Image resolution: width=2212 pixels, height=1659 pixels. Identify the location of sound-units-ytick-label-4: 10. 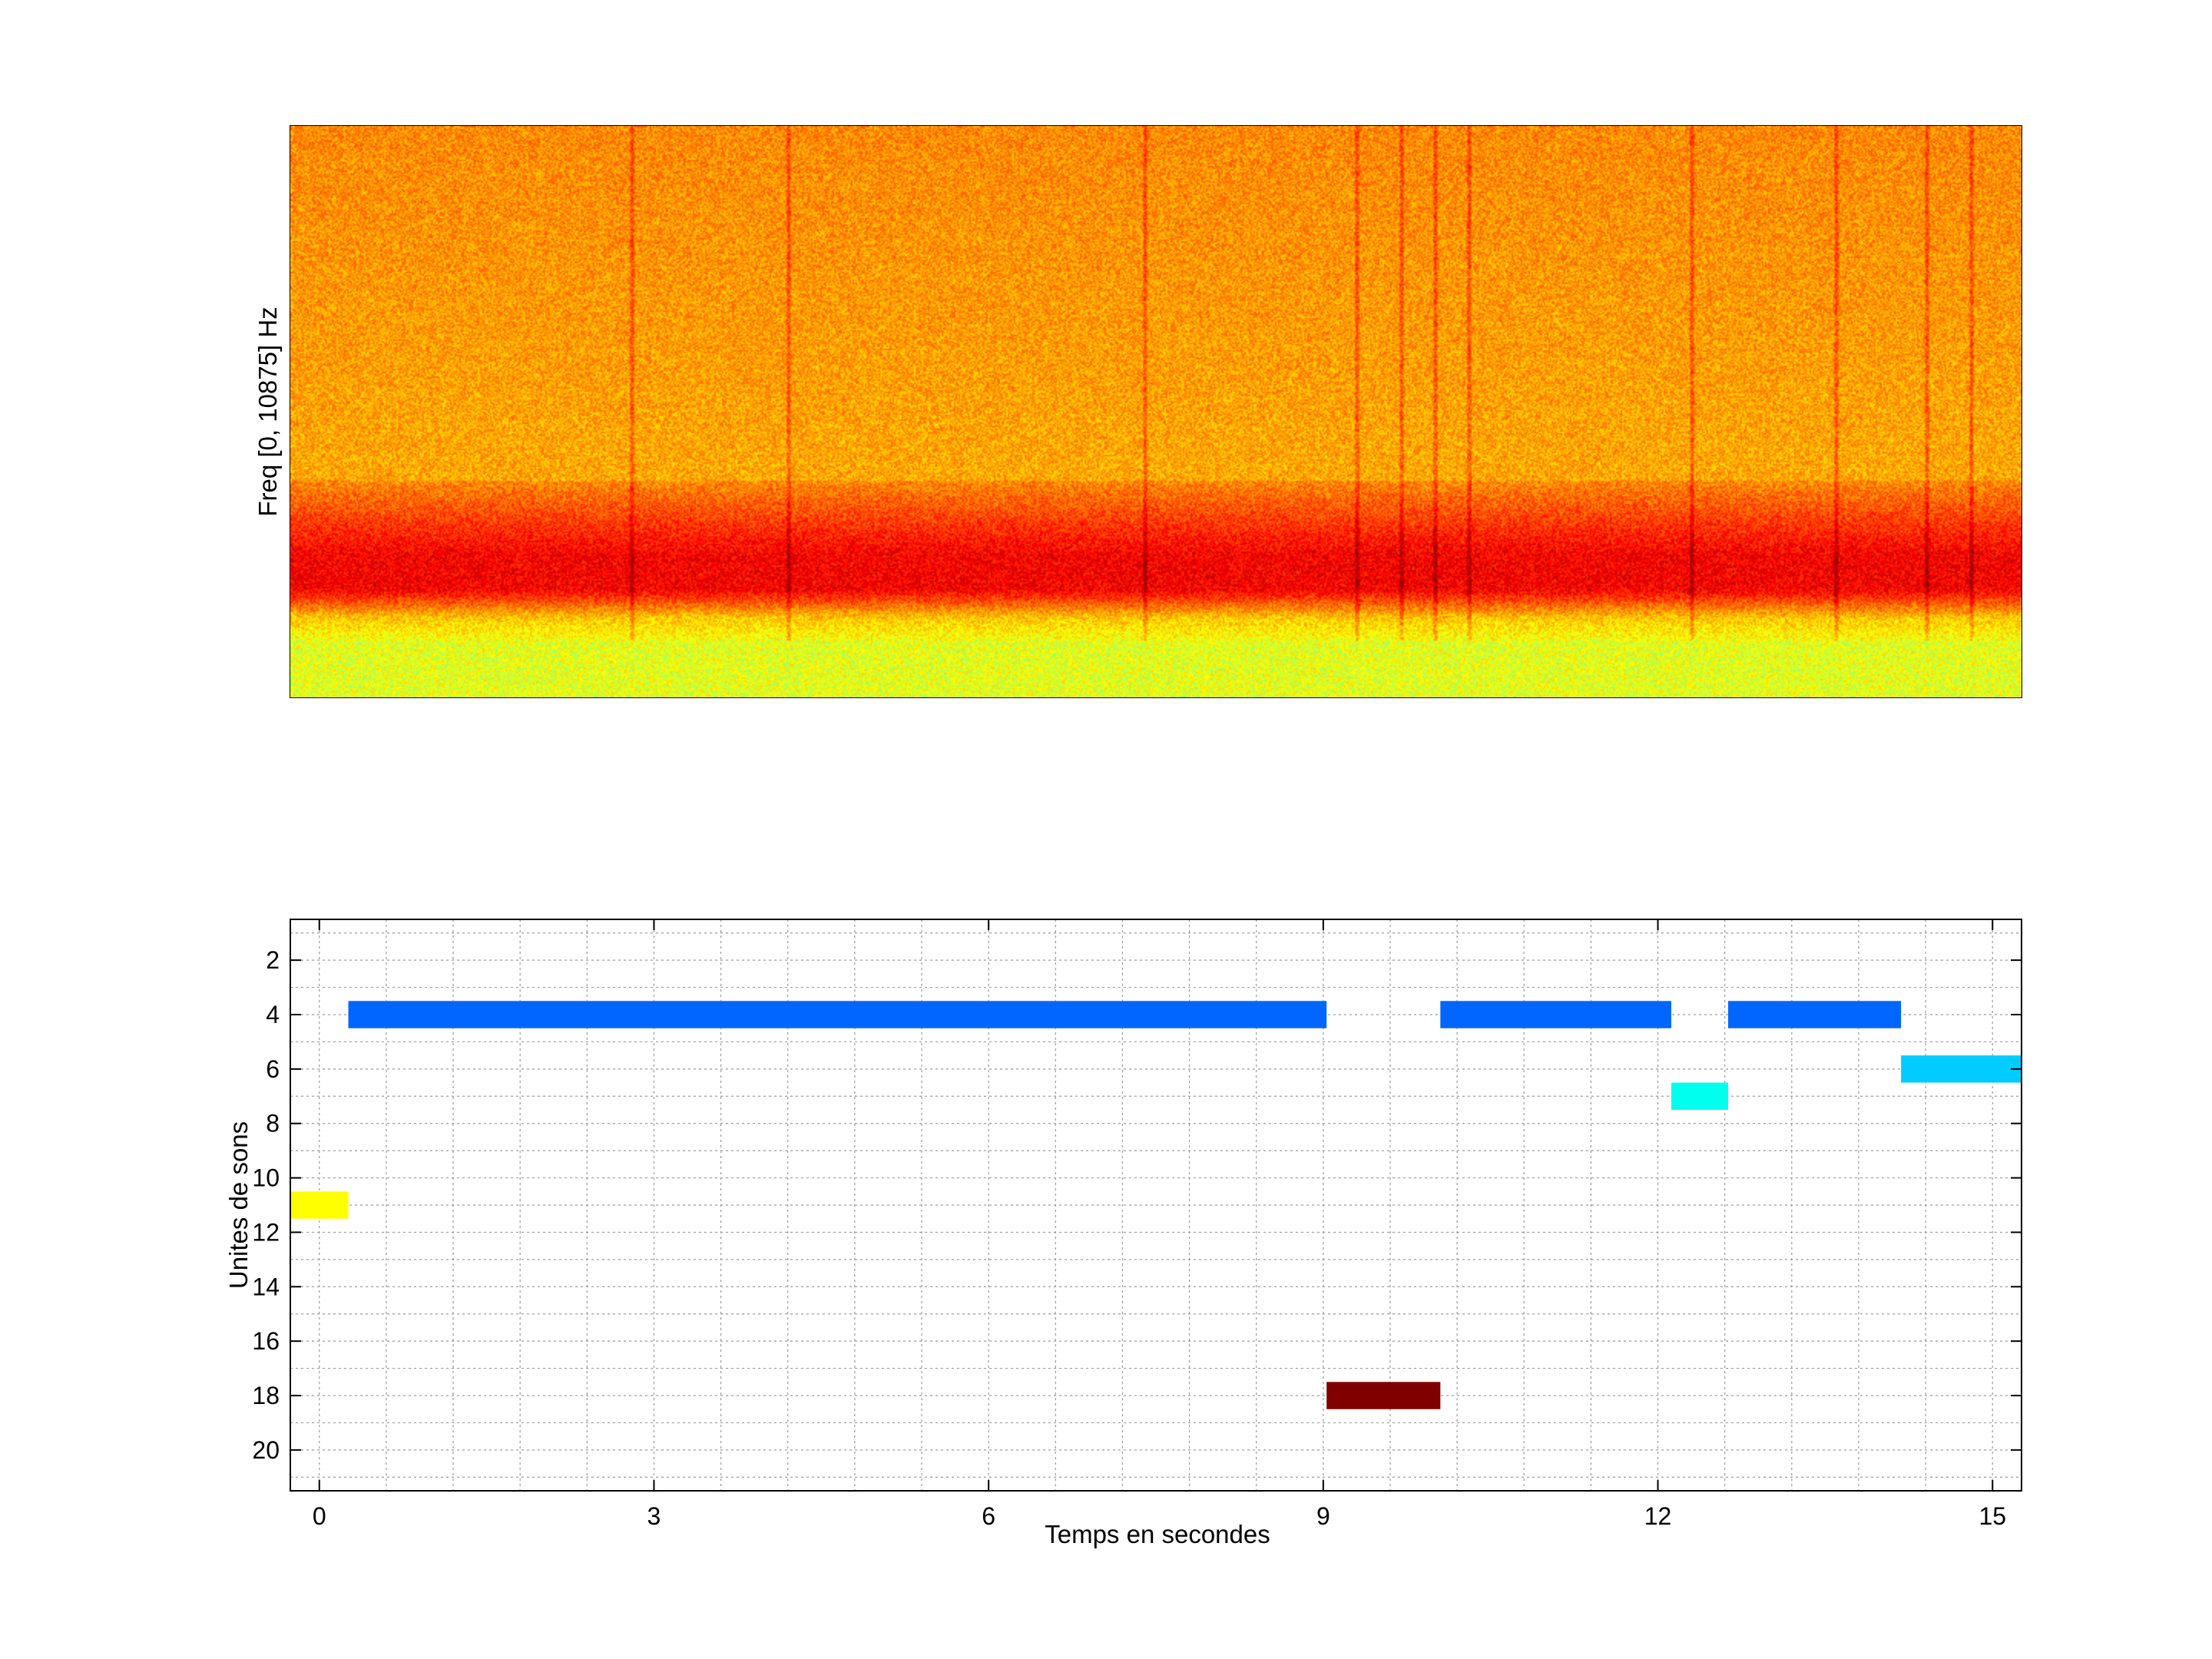
(266, 1178).